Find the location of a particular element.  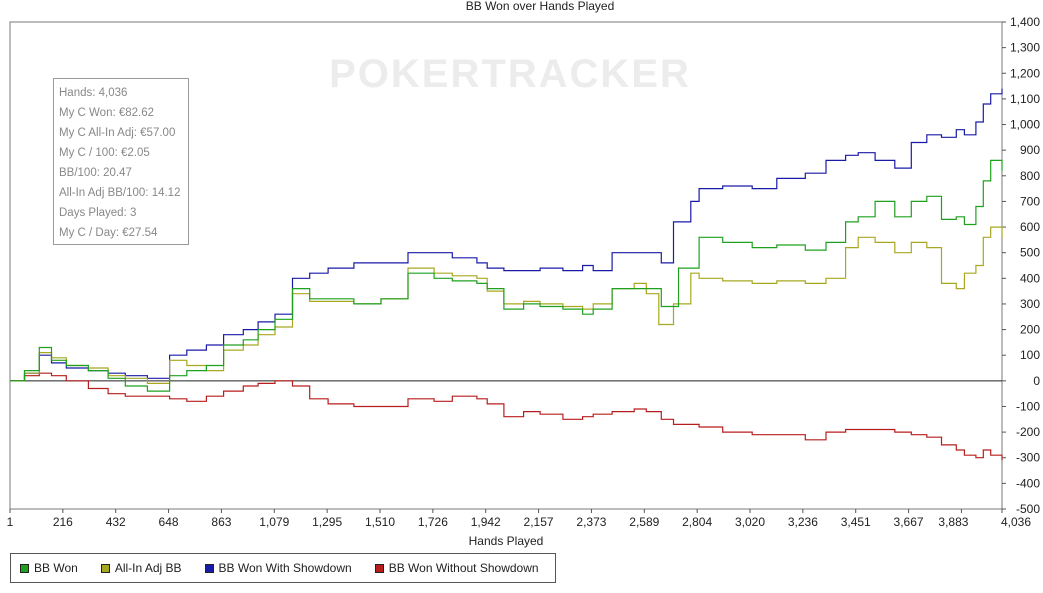

y-tick-label: 1,300 is located at coordinates (1025, 48).